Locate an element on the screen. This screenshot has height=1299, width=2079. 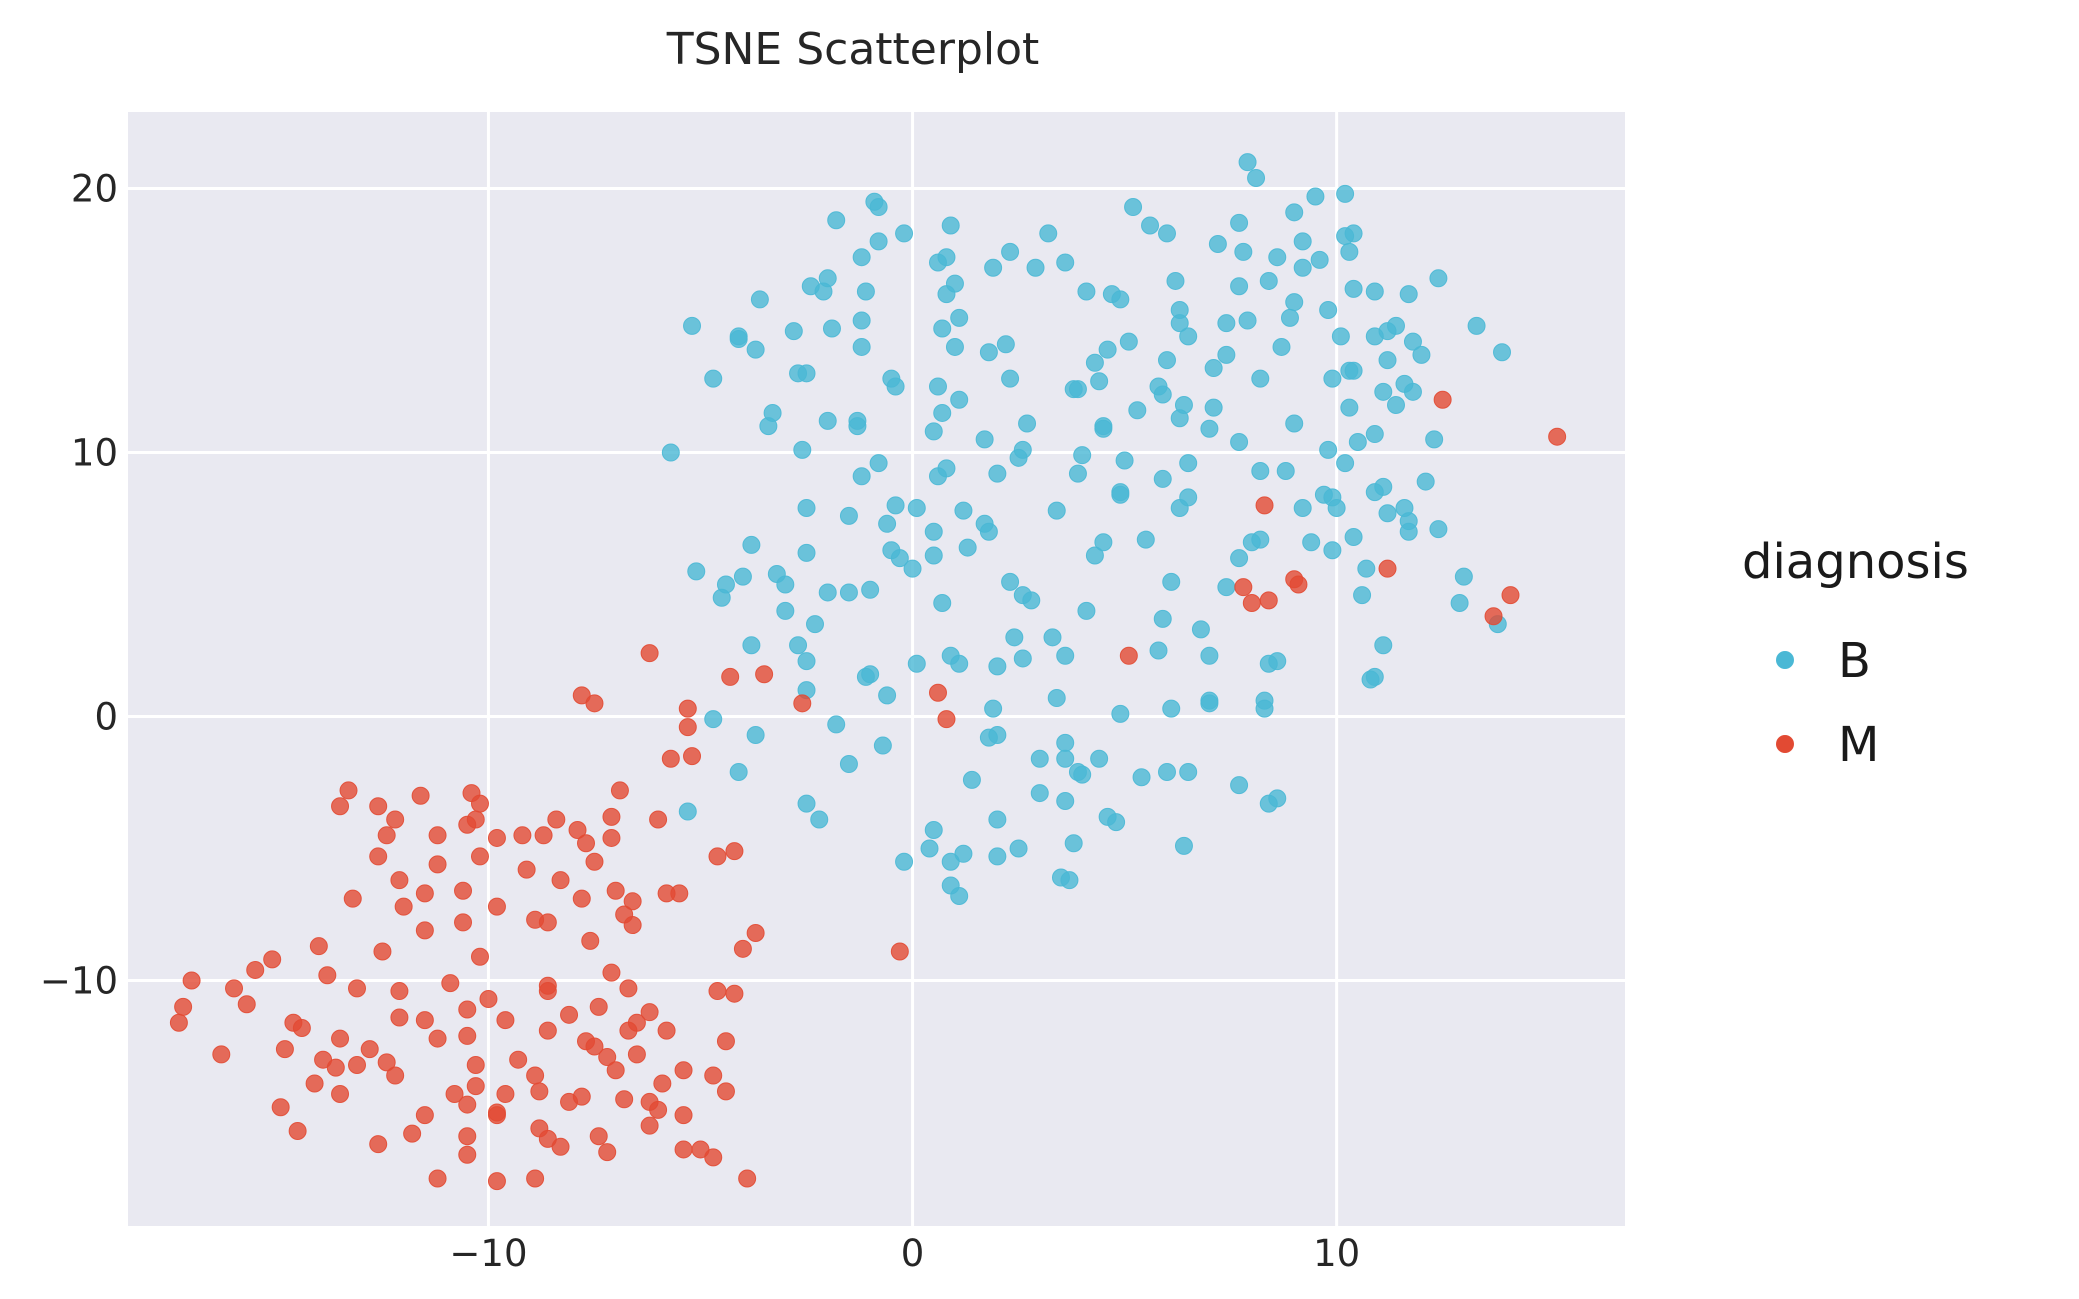
y-tick-label: −10 is located at coordinates (79, 980).